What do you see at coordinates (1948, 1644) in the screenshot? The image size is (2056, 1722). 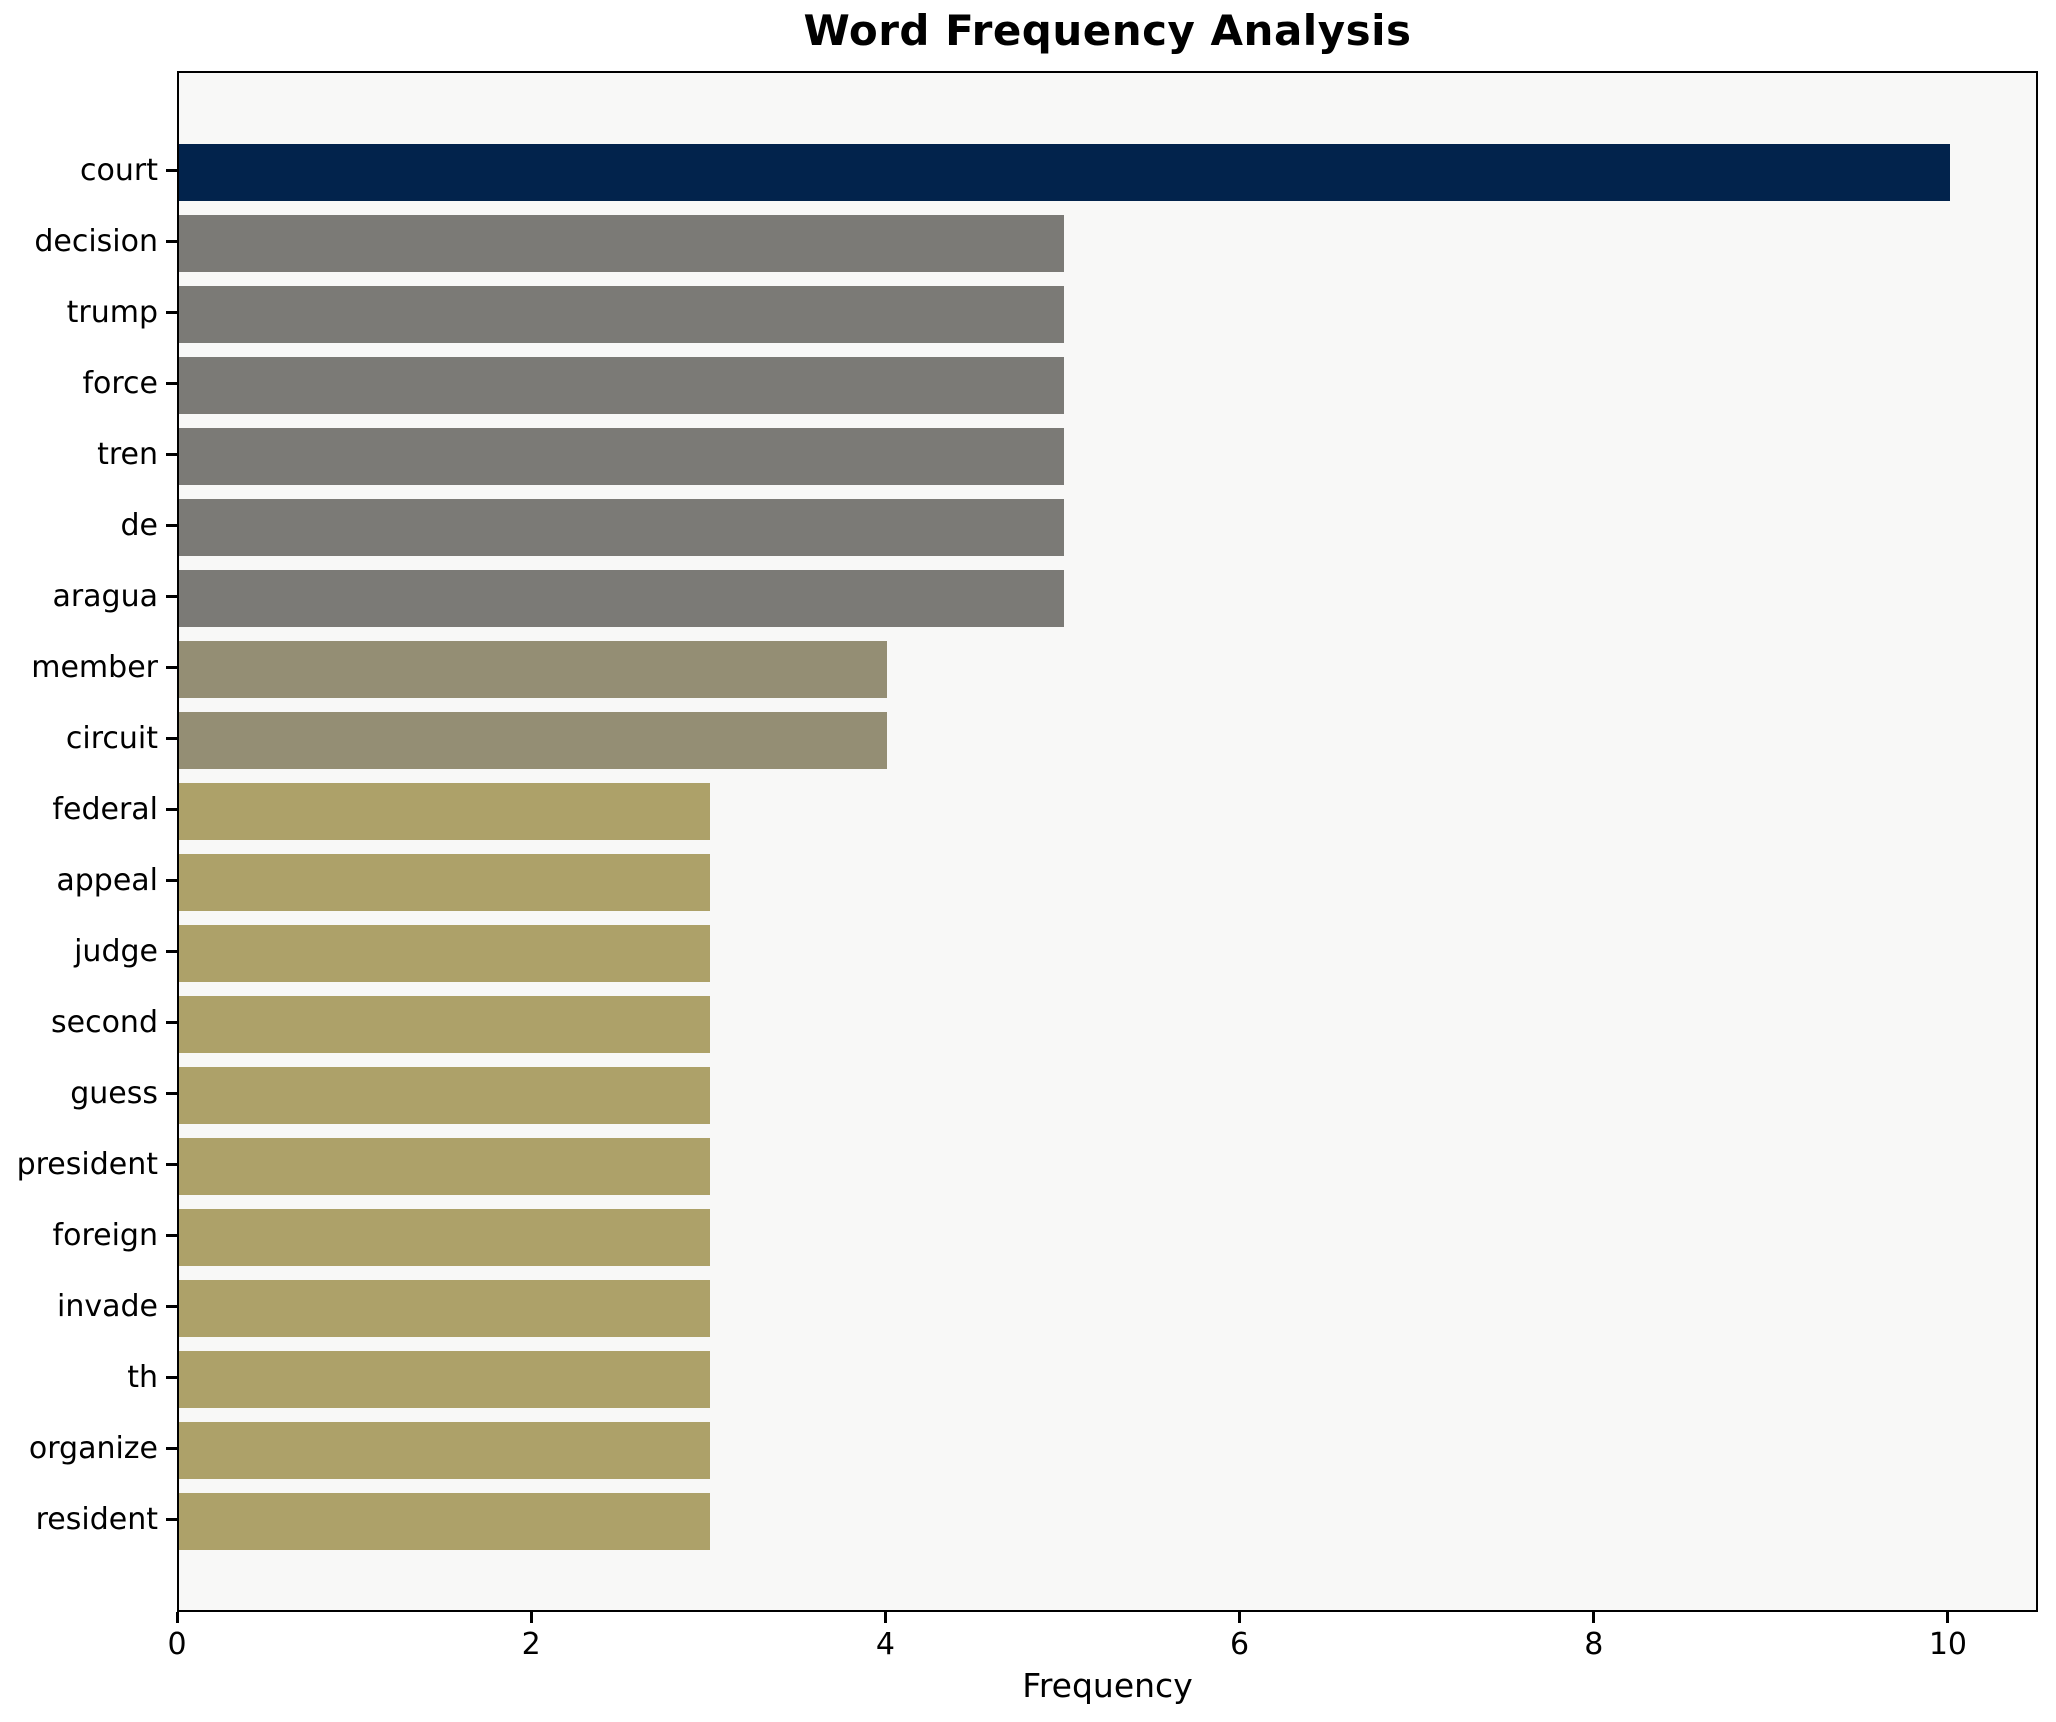 I see `x-tick-label: 10` at bounding box center [1948, 1644].